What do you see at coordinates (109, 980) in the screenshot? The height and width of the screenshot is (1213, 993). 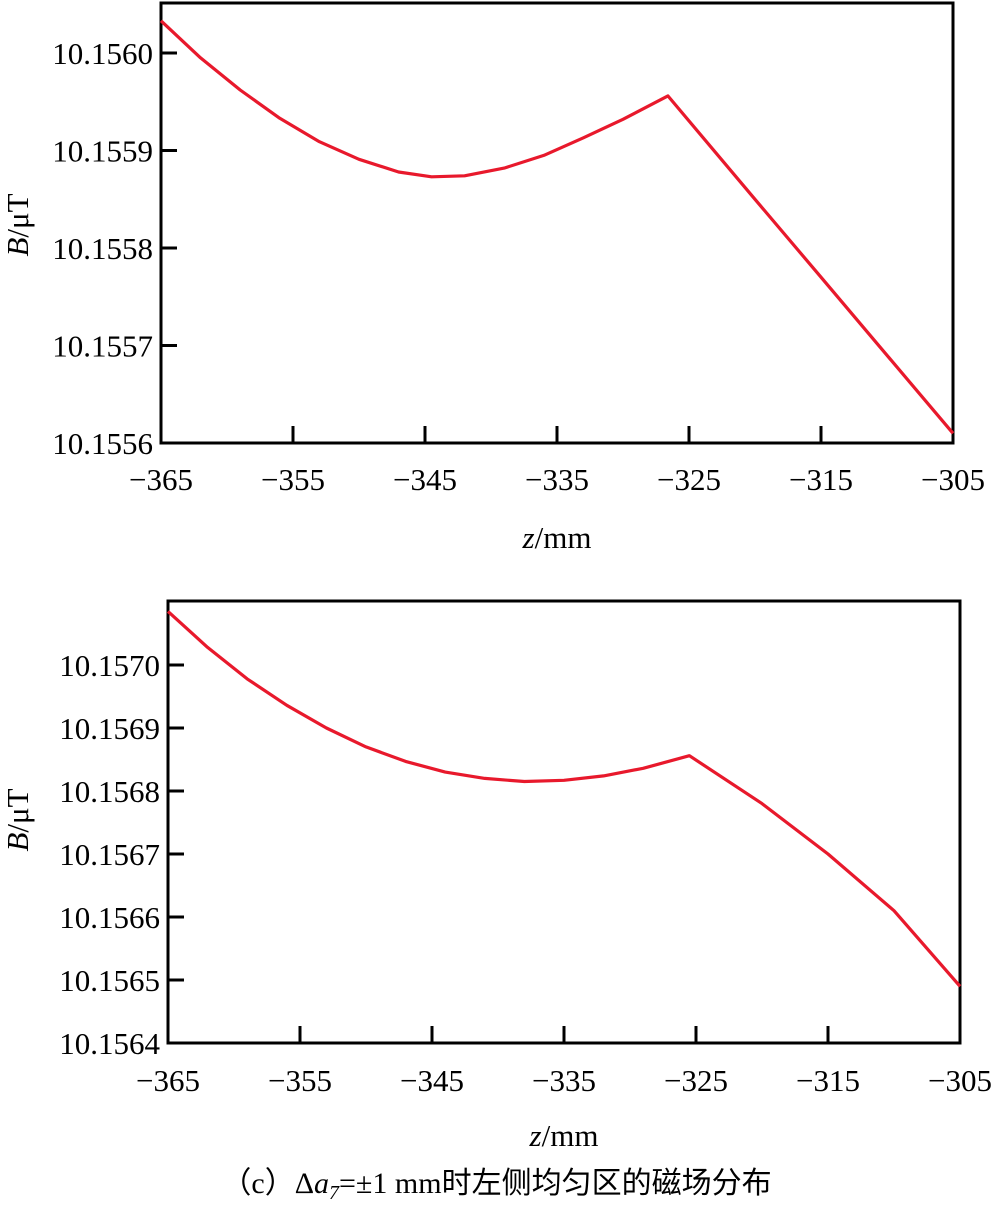 I see `y-tick-label: 10.1565` at bounding box center [109, 980].